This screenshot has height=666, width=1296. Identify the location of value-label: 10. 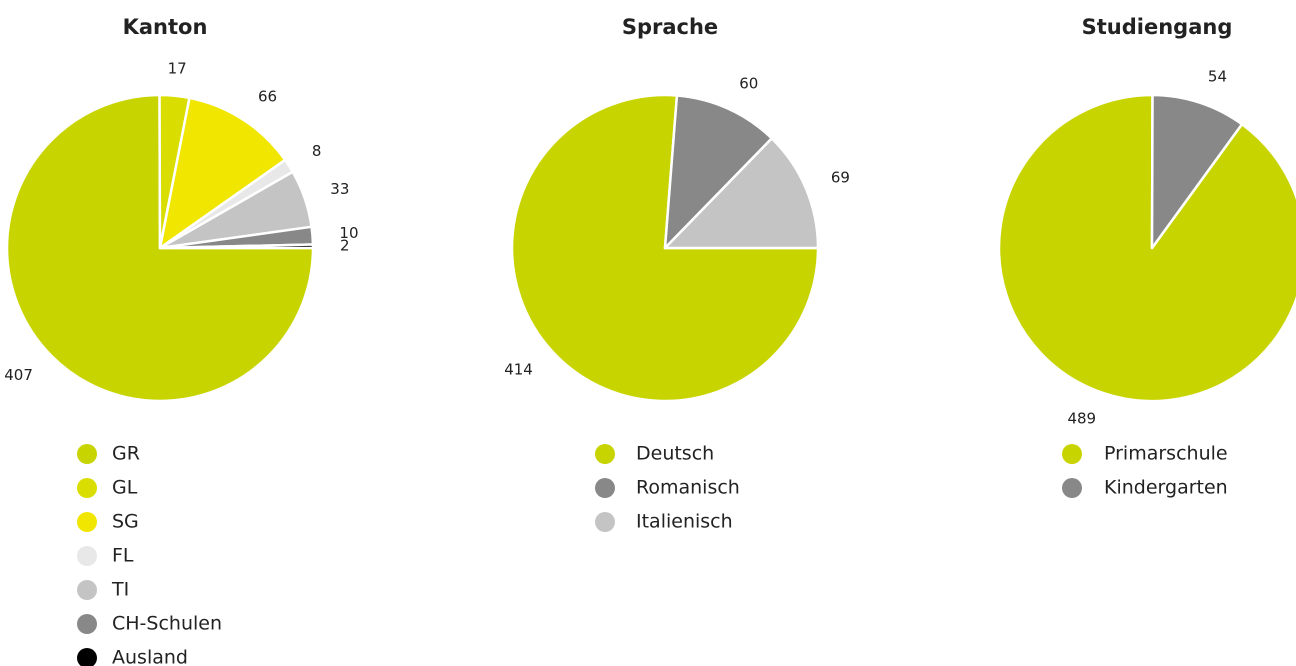
(348, 233).